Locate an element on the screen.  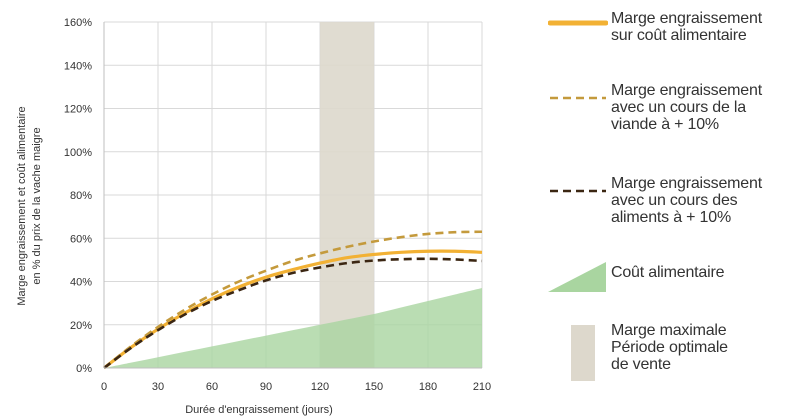
x-tick-label: 90 is located at coordinates (266, 387).